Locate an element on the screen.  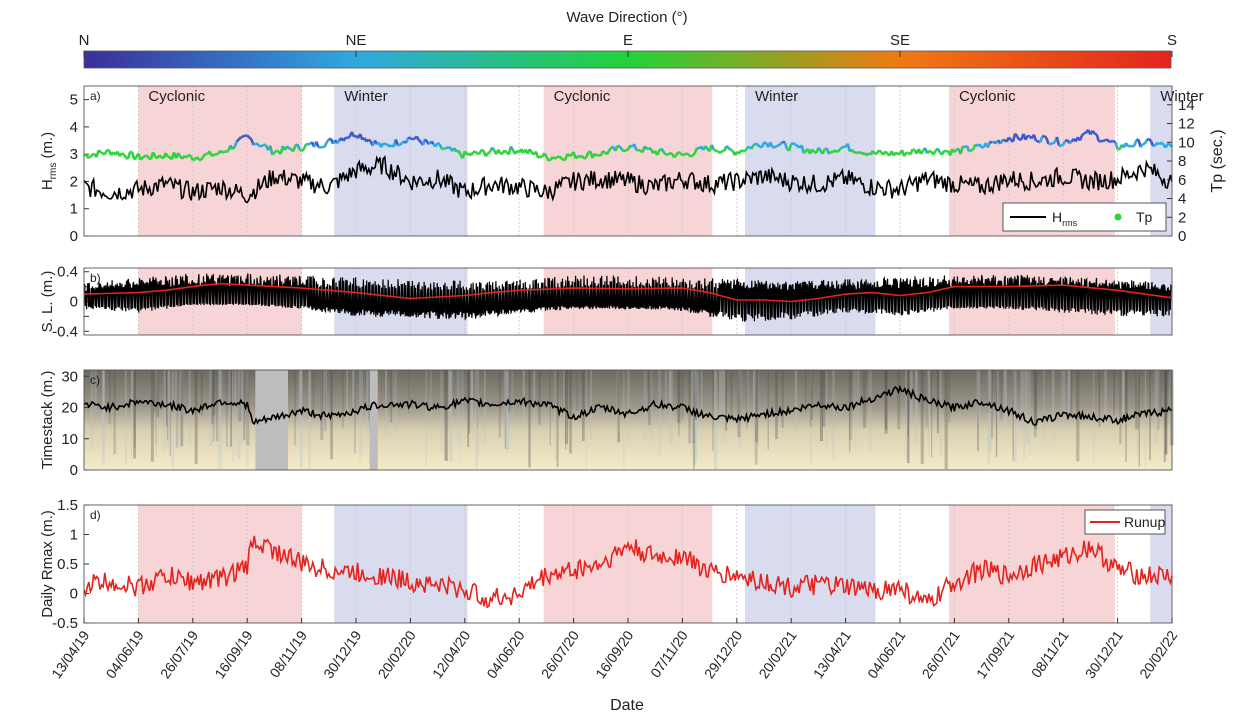
legend-hrms-label: Hrms is located at coordinates (1065, 218).